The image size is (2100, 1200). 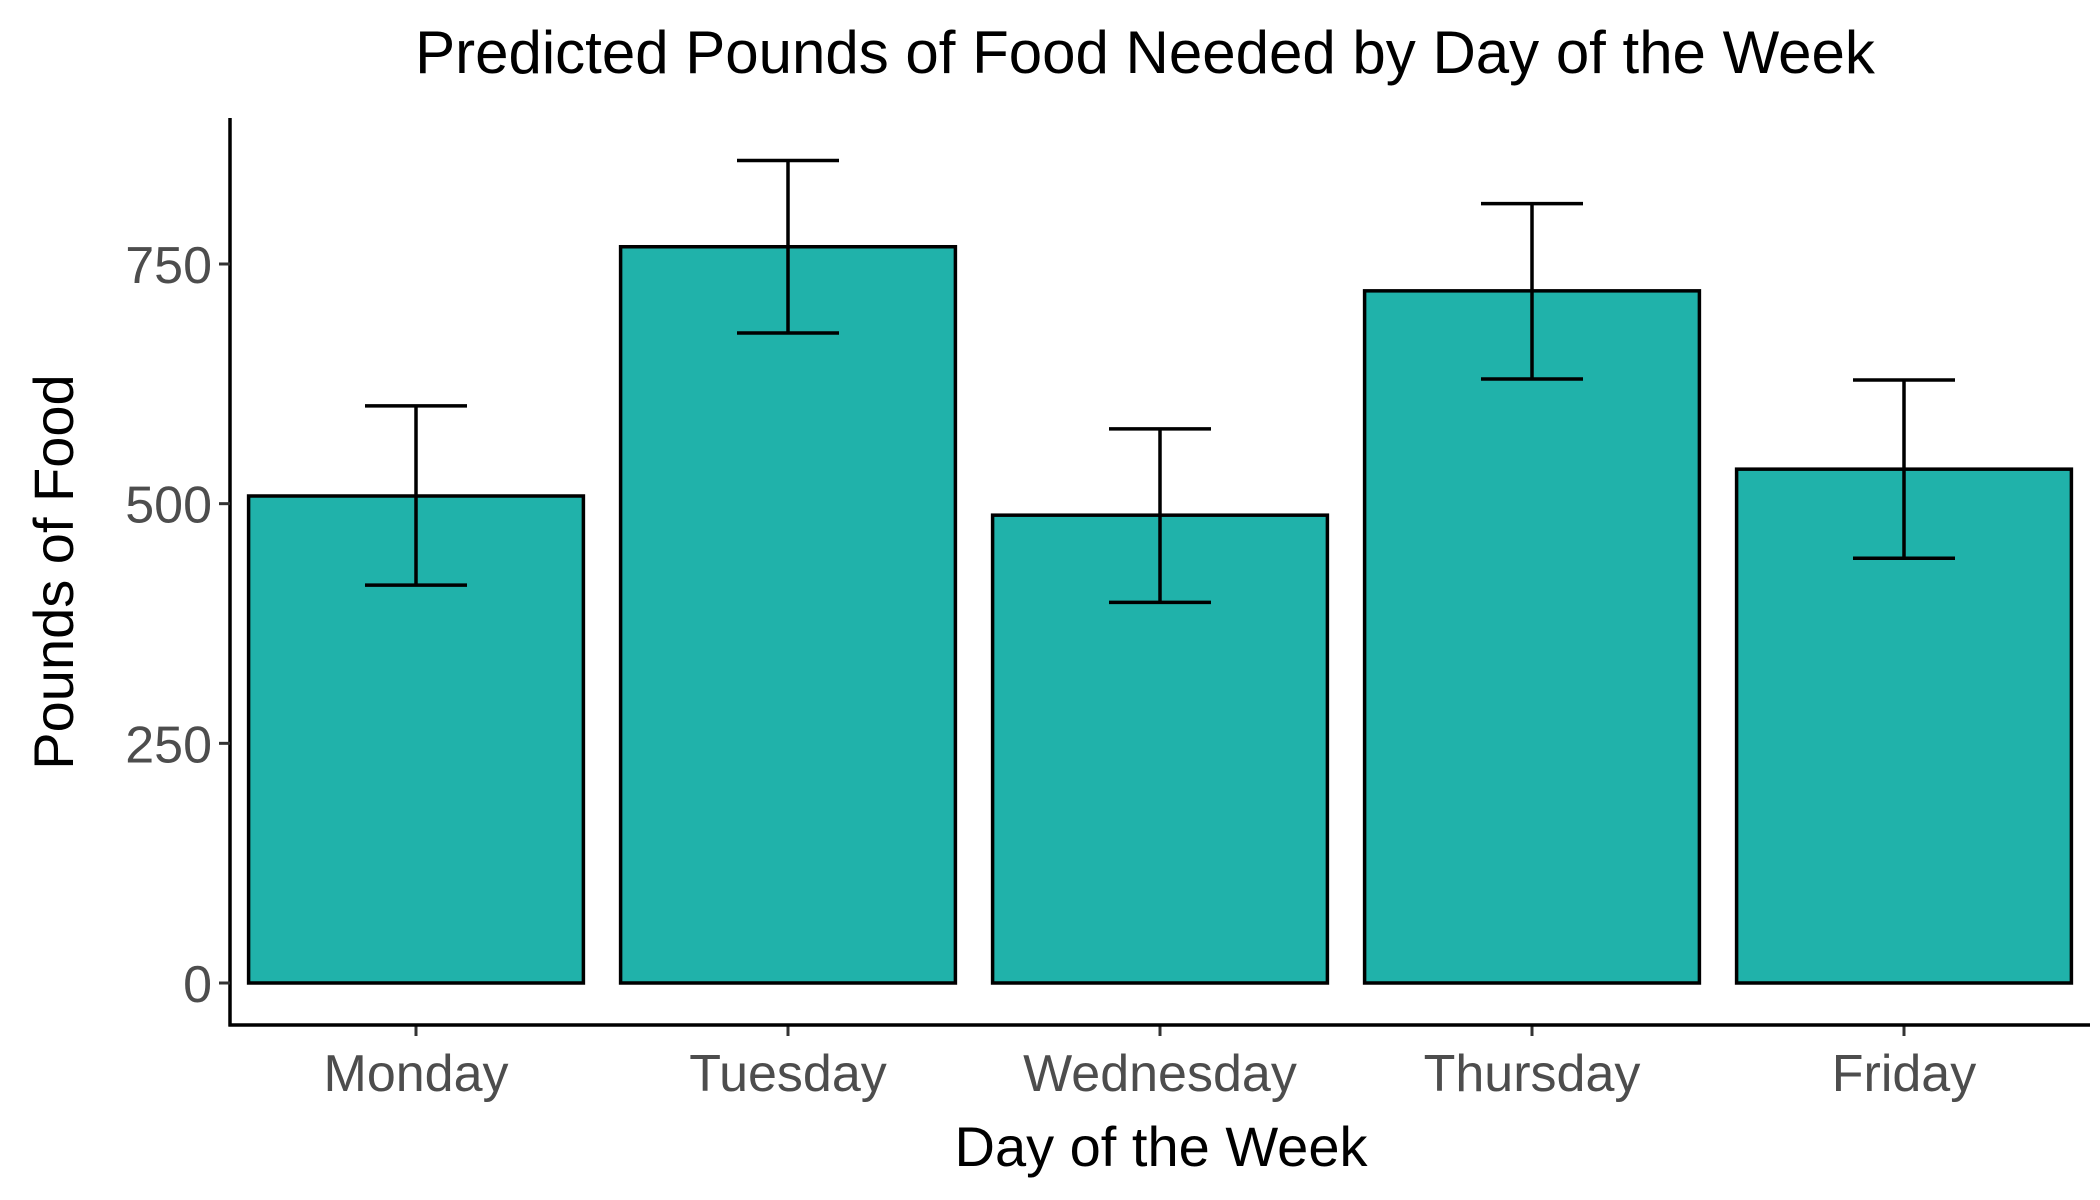 What do you see at coordinates (53, 571) in the screenshot?
I see `y-axis-title: Pounds of Food` at bounding box center [53, 571].